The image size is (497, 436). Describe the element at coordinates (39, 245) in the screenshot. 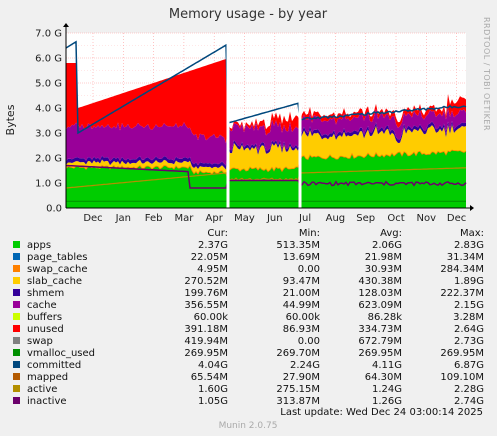

I see `legend-name: apps` at that location.